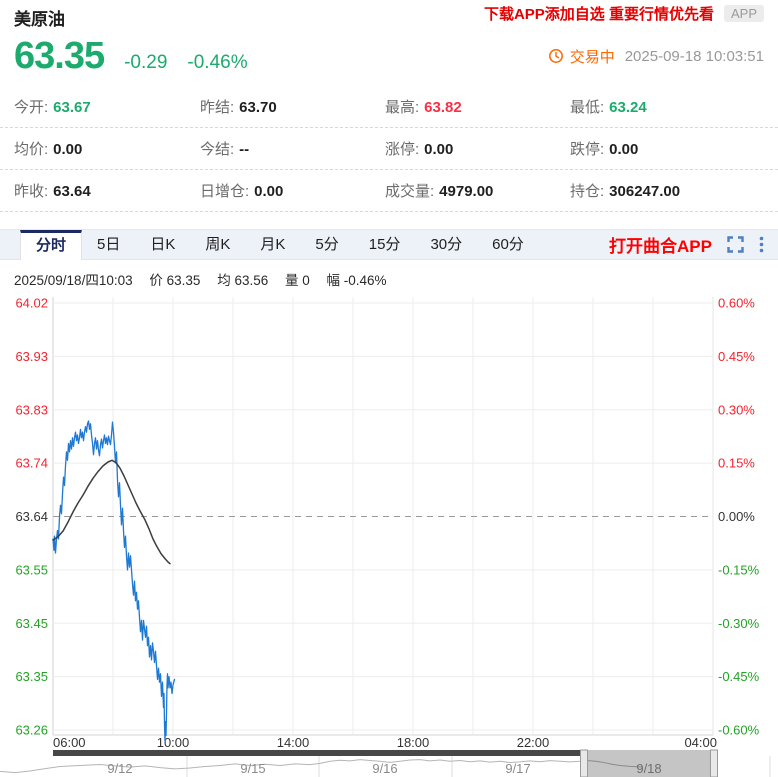 The image size is (778, 777). What do you see at coordinates (736, 409) in the screenshot?
I see `svg-text: 0.30%` at bounding box center [736, 409].